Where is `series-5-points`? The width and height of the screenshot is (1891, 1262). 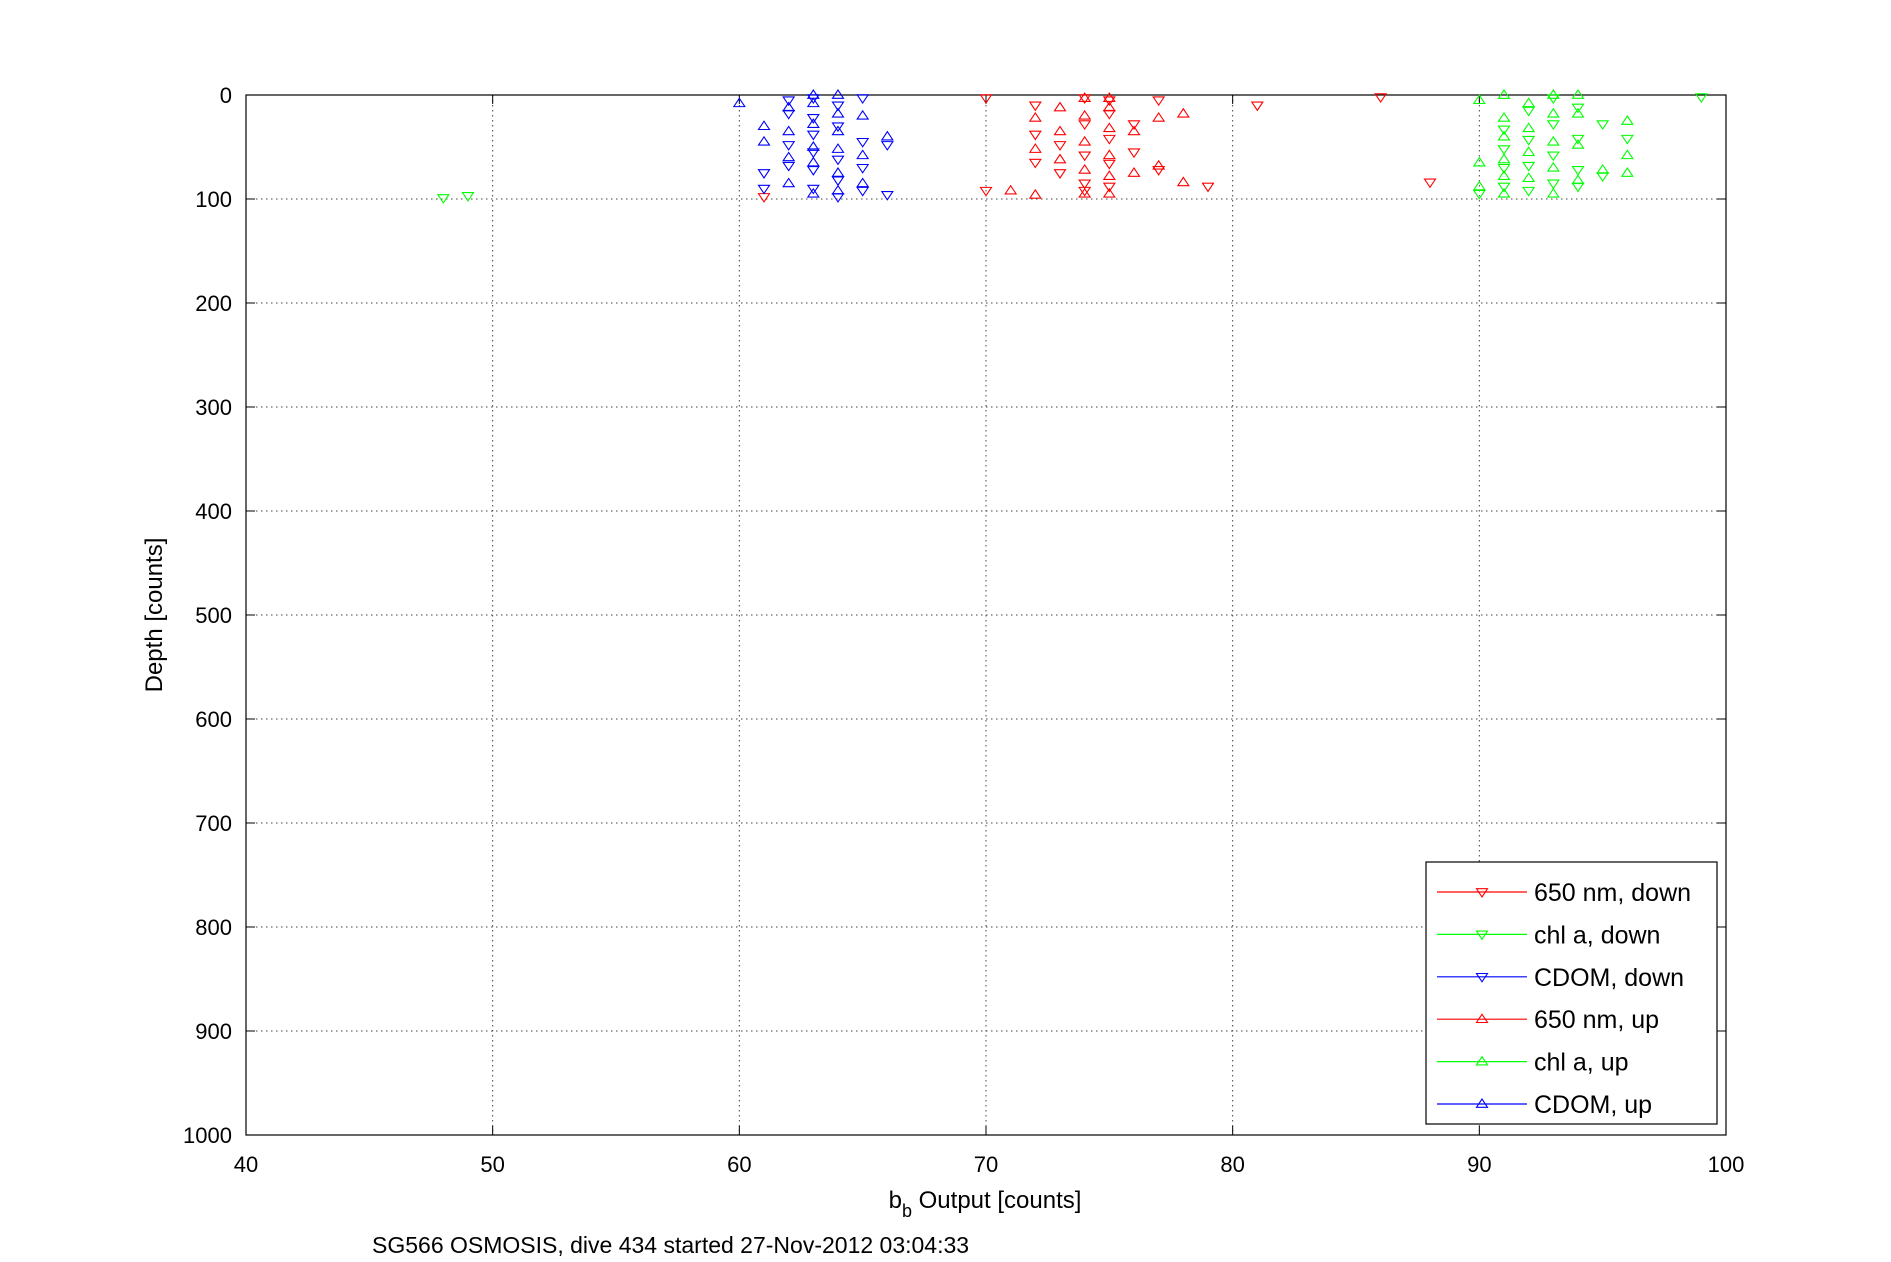 series-5-points is located at coordinates (813, 143).